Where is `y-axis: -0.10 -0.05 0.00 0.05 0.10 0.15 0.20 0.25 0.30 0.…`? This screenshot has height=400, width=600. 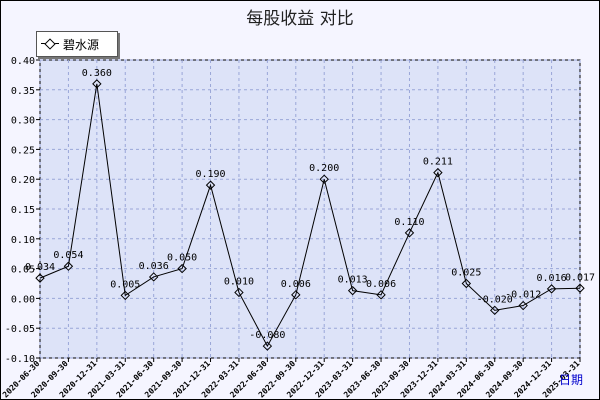 y-axis: -0.10 -0.05 0.00 0.05 0.10 0.15 0.20 0.25 0.30 0.… is located at coordinates (22, 210).